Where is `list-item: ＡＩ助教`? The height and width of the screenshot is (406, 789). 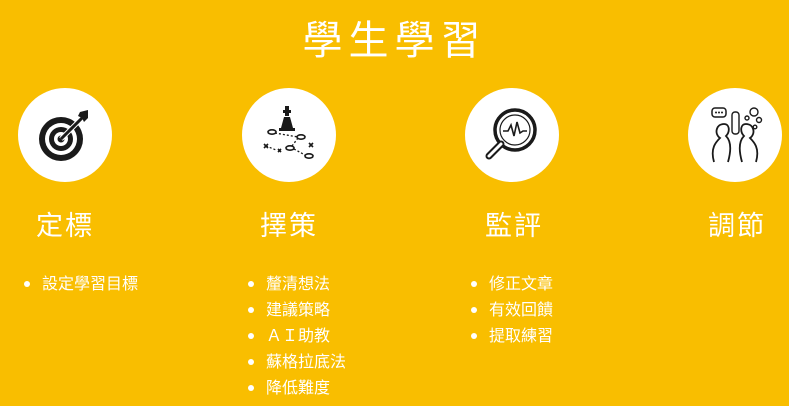 list-item: ＡＩ助教 is located at coordinates (296, 336).